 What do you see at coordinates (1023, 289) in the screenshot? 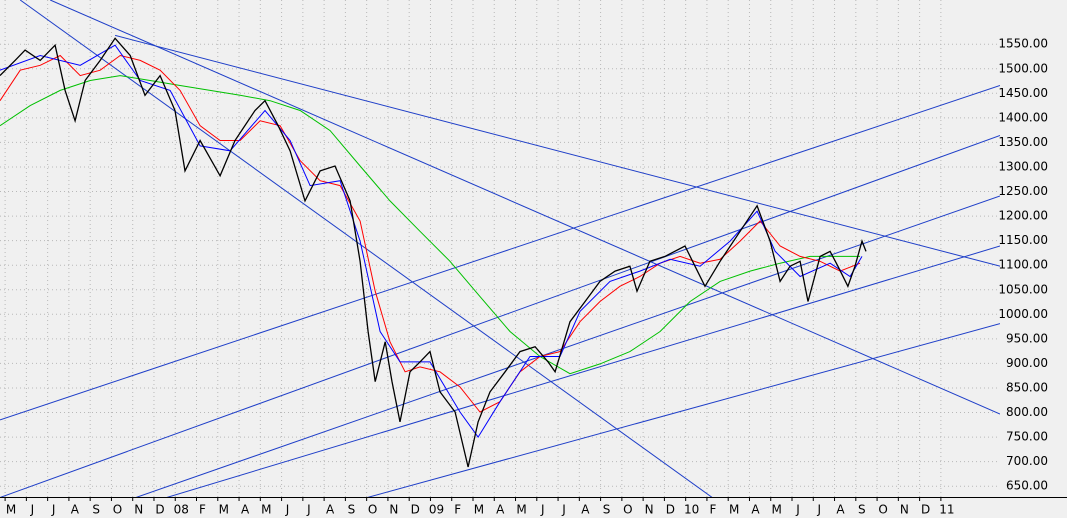
I see `y-tick-label: 1050.00` at bounding box center [1023, 289].